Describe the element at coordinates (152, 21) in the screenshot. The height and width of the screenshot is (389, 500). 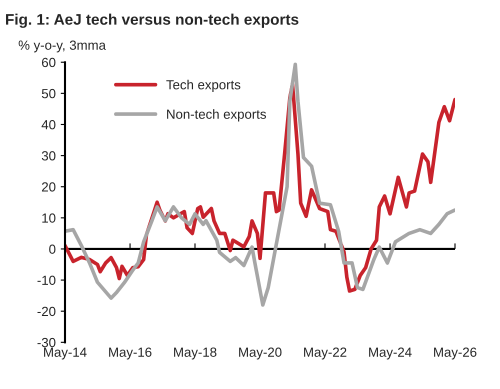
I see `chart-title: Fig. 1: AeJ tech versus non-tech exports` at that location.